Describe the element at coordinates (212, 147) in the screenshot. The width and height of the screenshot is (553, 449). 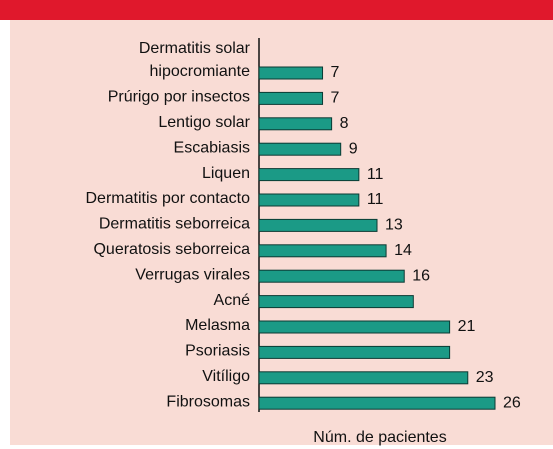
I see `y-tick-label: Escabiasis` at that location.